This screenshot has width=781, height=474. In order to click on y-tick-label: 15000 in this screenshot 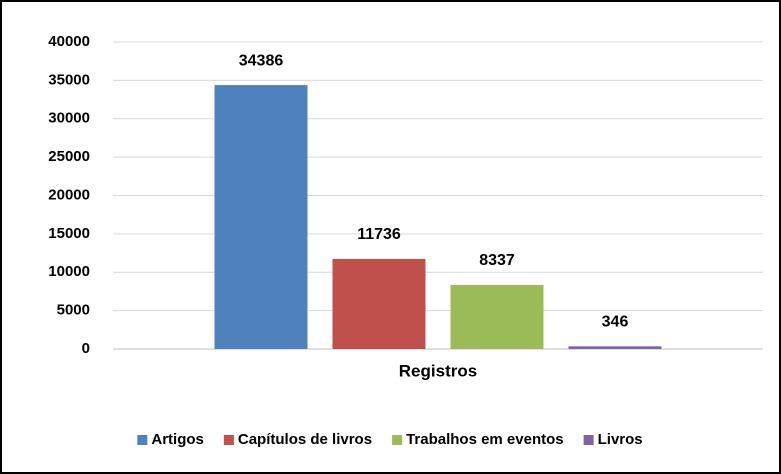, I will do `click(69, 233)`.